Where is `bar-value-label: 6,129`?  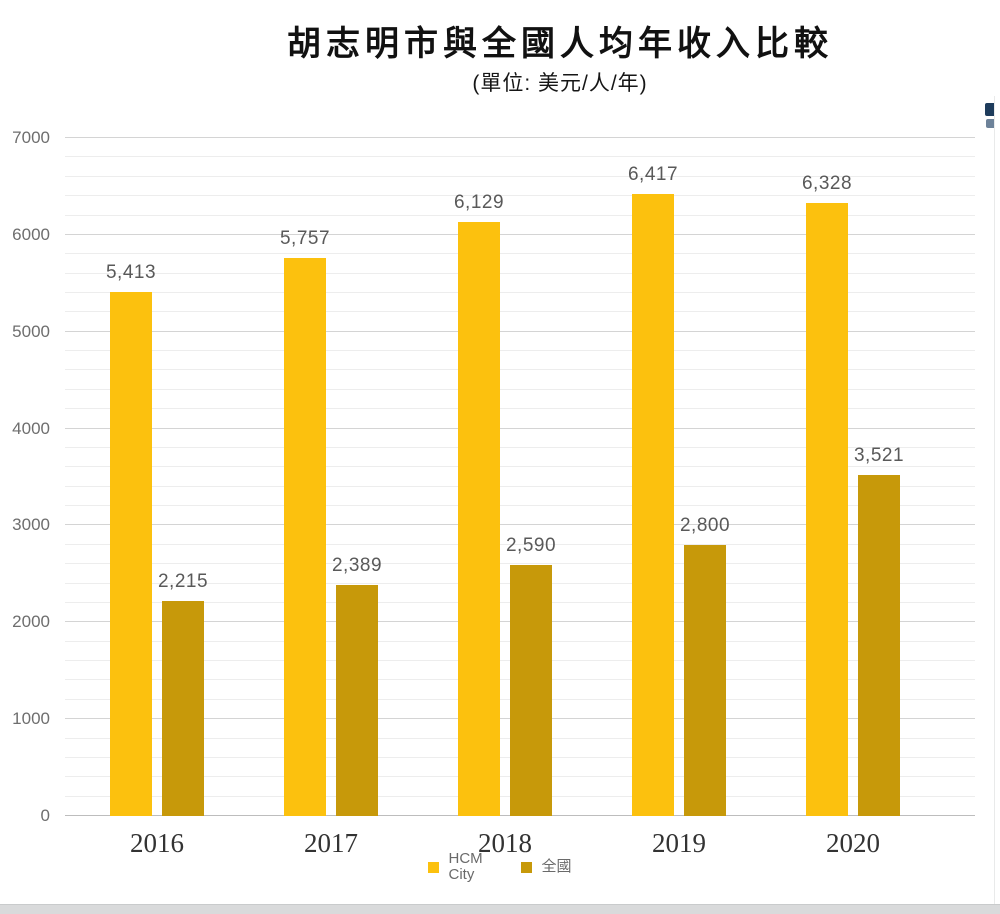 bar-value-label: 6,129 is located at coordinates (479, 203).